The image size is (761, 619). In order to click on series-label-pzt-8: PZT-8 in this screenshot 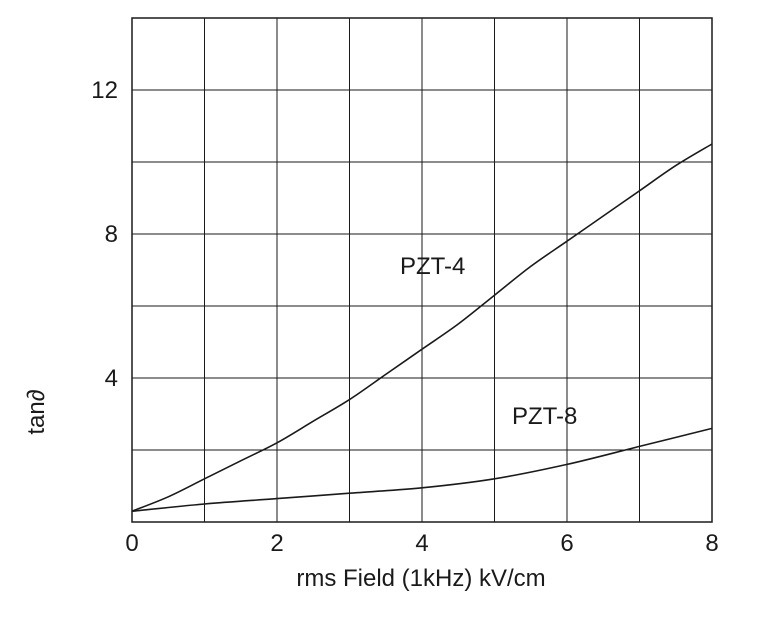, I will do `click(544, 416)`.